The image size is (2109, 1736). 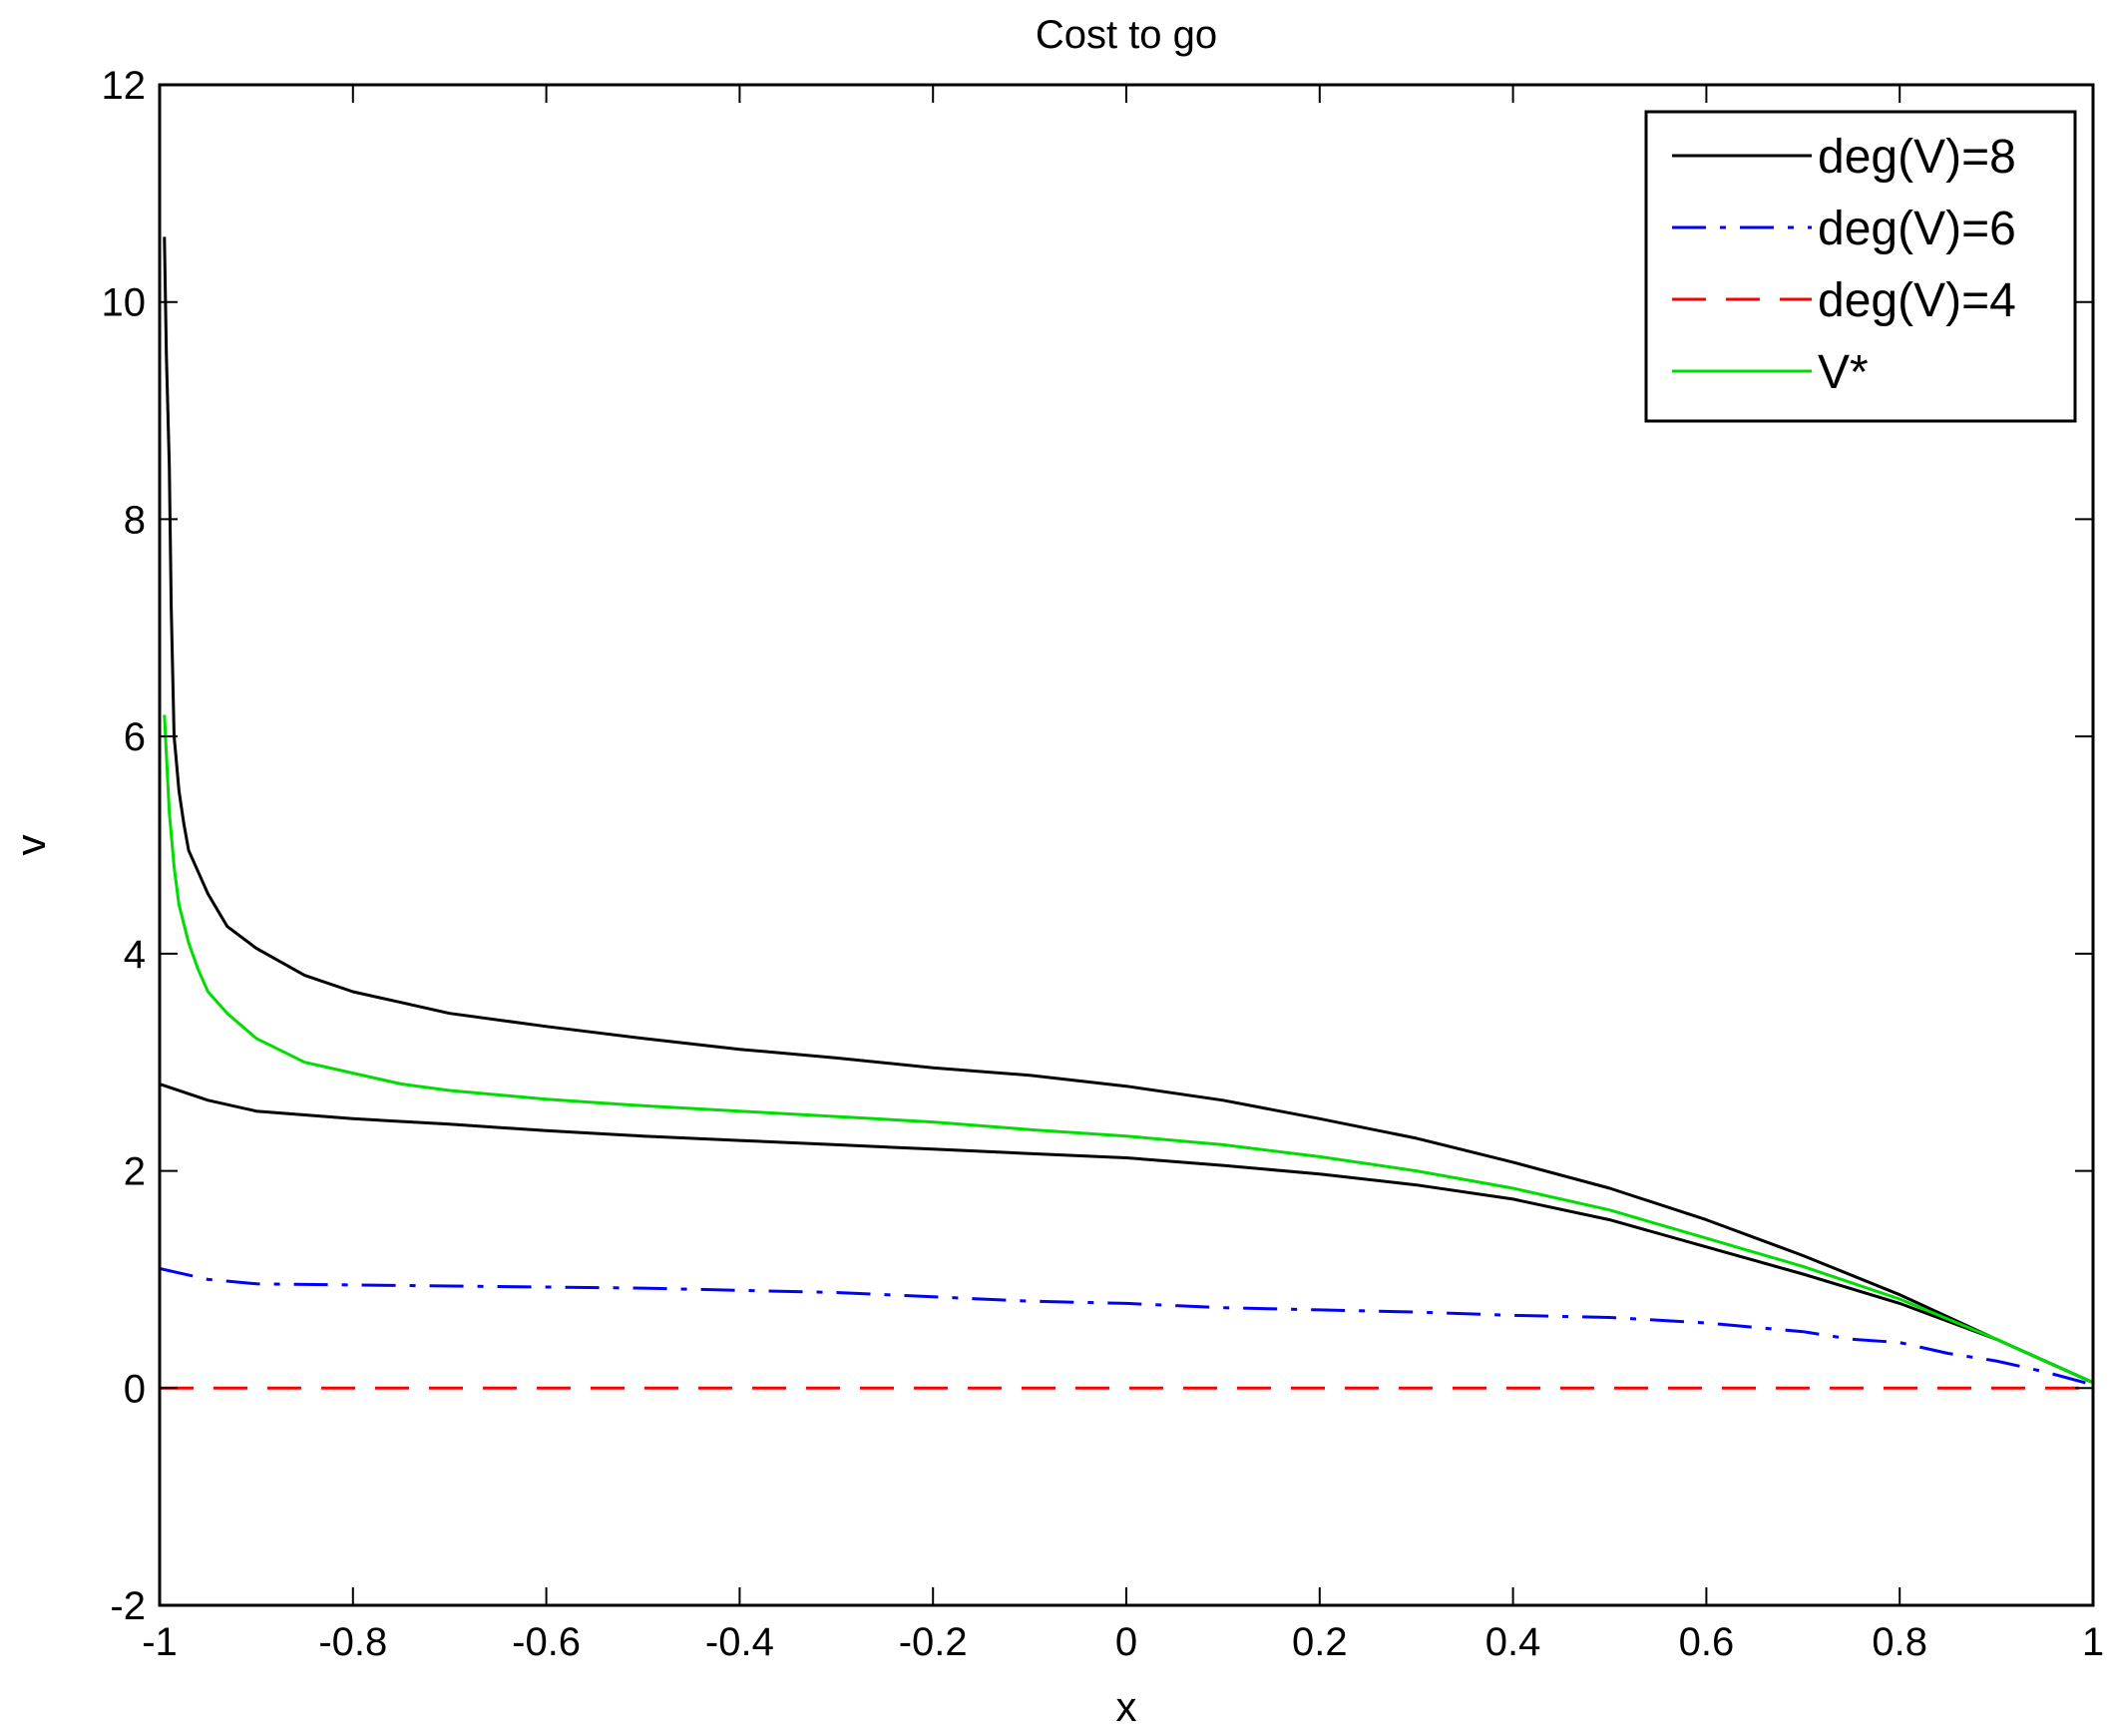 What do you see at coordinates (1126, 35) in the screenshot?
I see `chart-title: Cost to go` at bounding box center [1126, 35].